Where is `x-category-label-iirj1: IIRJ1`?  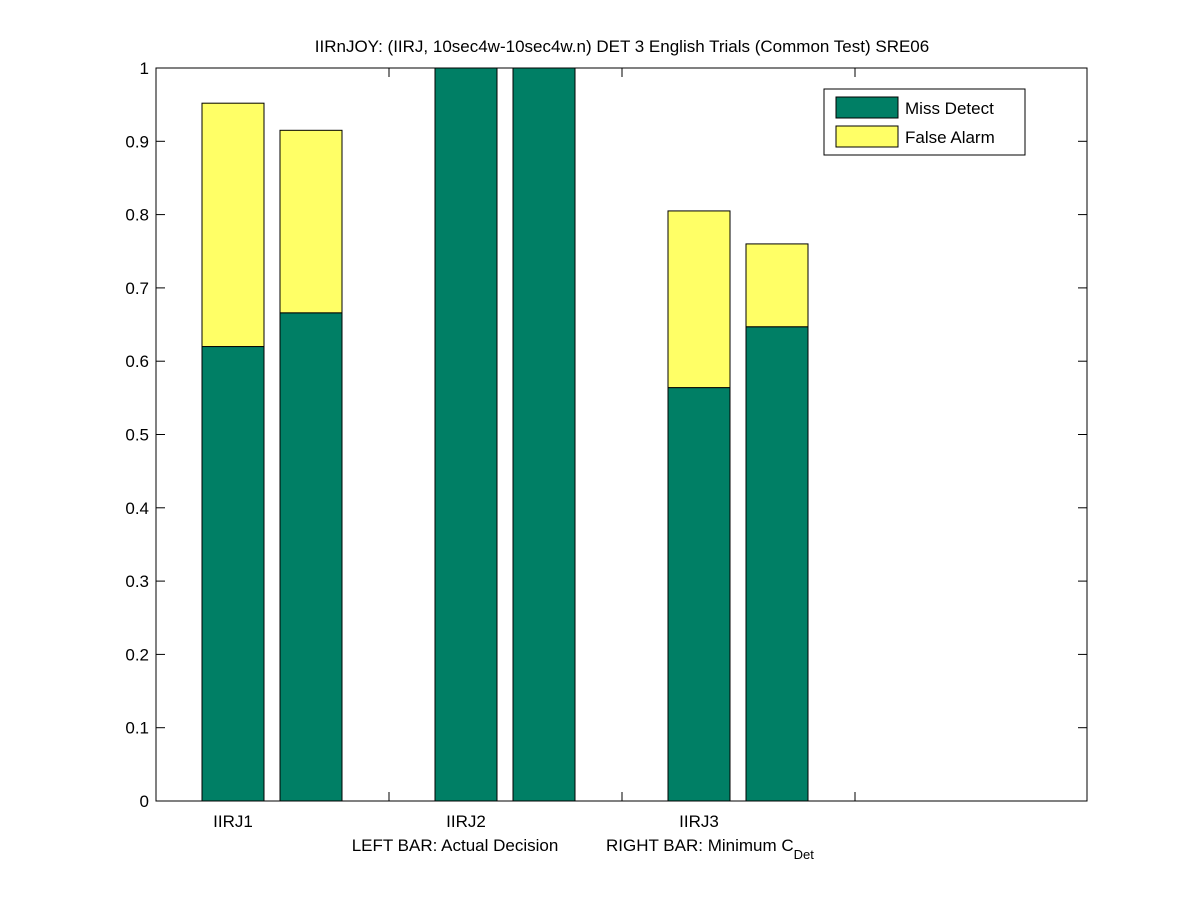
x-category-label-iirj1: IIRJ1 is located at coordinates (233, 821).